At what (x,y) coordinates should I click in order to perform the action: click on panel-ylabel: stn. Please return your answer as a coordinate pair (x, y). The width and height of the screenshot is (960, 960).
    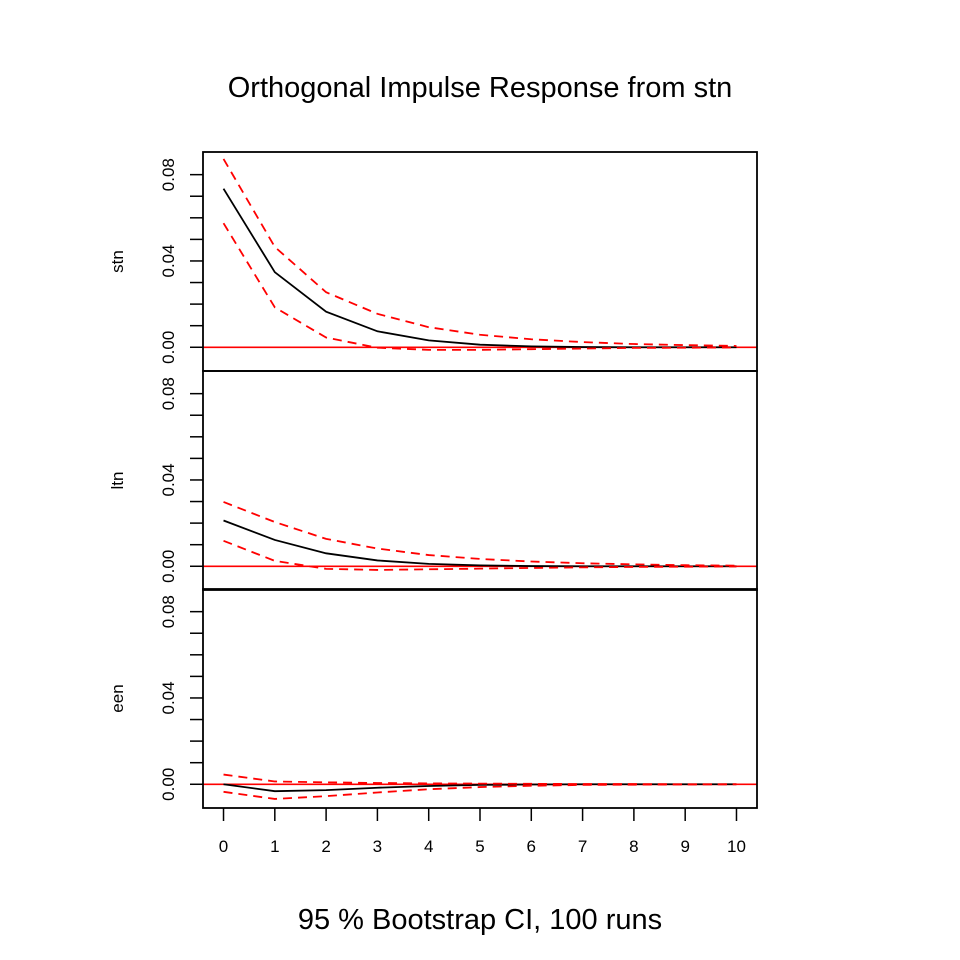
    Looking at the image, I should click on (117, 261).